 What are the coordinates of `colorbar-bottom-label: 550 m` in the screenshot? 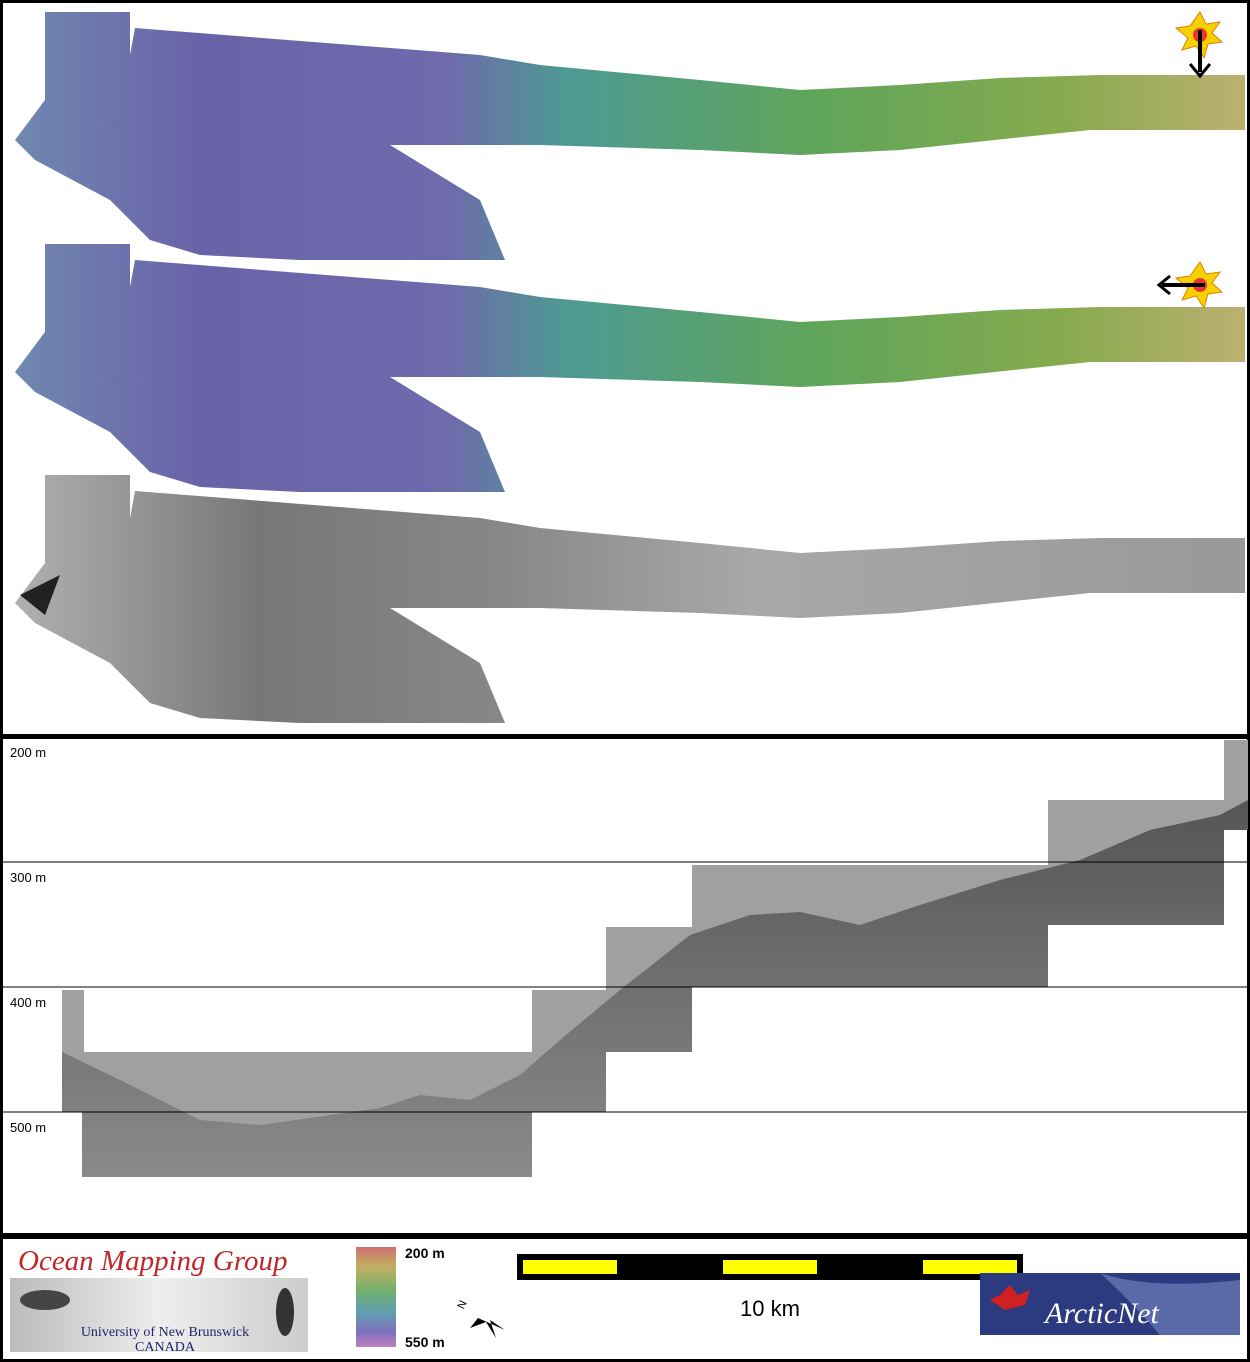 It's located at (425, 1342).